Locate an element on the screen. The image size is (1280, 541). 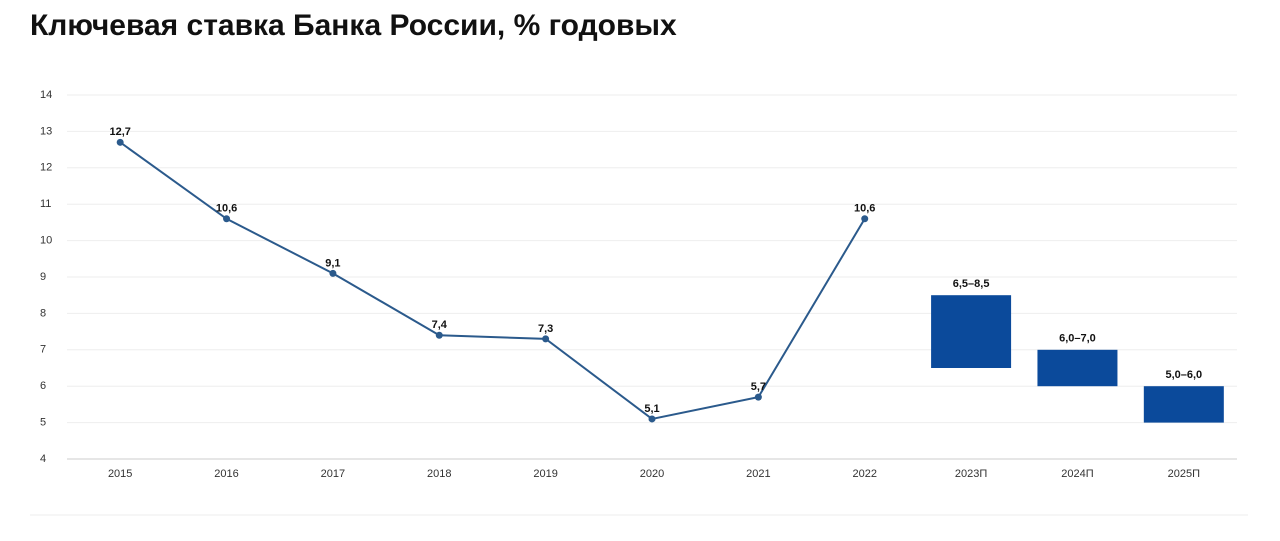
y-tick-label: 11 is located at coordinates (45, 204).